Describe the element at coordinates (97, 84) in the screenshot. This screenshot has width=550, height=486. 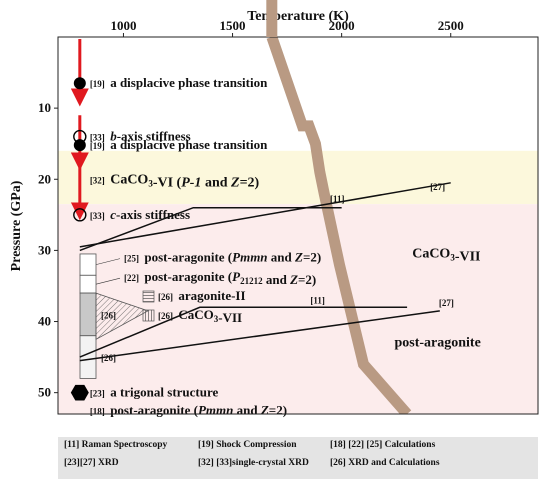
I see `point-label-0-ref: [19]` at that location.